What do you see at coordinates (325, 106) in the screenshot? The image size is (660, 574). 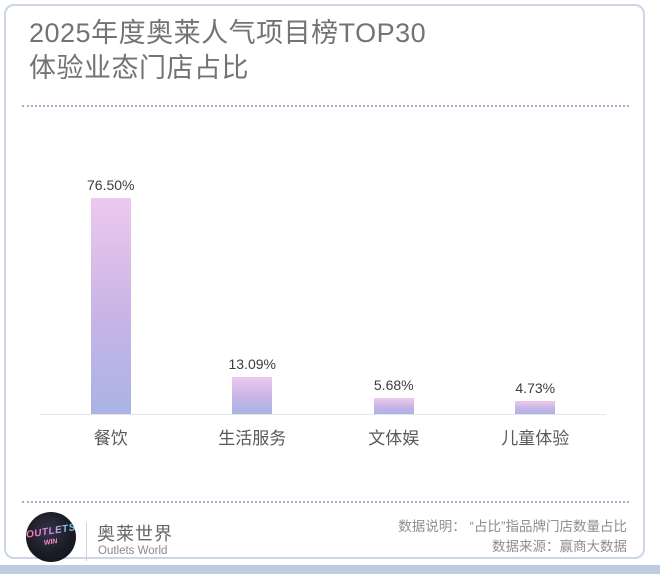 I see `top-dotted-divider` at bounding box center [325, 106].